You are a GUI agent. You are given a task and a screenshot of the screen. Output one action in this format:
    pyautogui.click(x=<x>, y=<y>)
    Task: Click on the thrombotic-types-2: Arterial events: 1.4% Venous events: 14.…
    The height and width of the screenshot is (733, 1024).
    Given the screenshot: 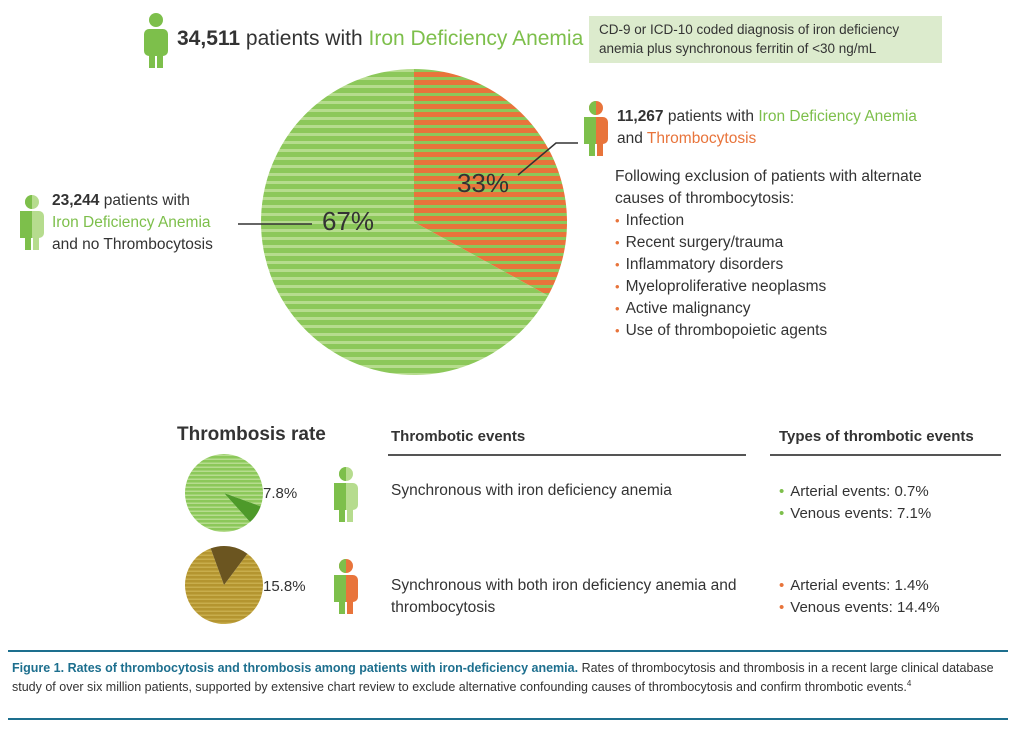 What is the action you would take?
    pyautogui.click(x=859, y=597)
    